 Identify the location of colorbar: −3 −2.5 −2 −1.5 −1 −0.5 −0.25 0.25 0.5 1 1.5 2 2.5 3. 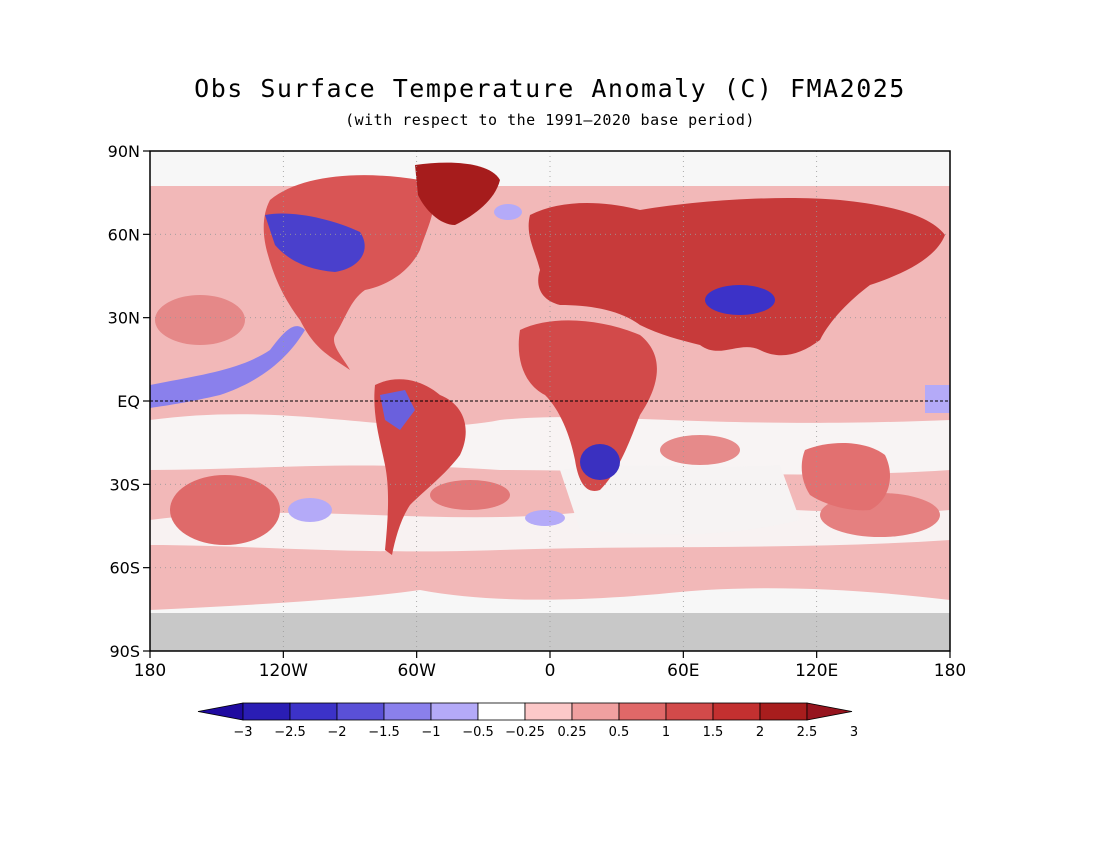
(527, 721).